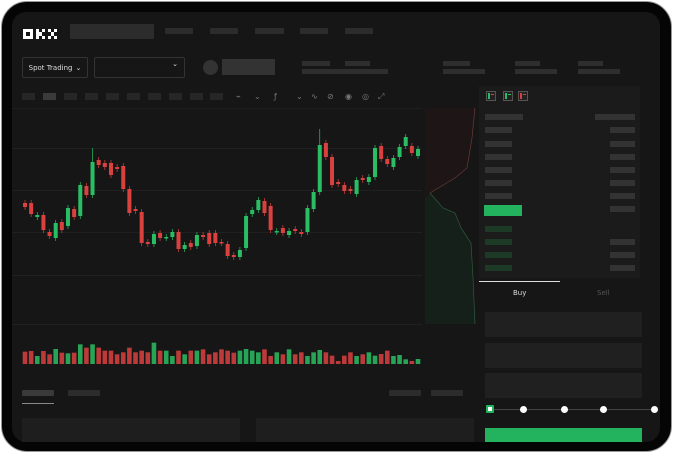 Image resolution: width=673 pixels, height=453 pixels. Describe the element at coordinates (139, 67) in the screenshot. I see `pair-selector: ⌄` at that location.